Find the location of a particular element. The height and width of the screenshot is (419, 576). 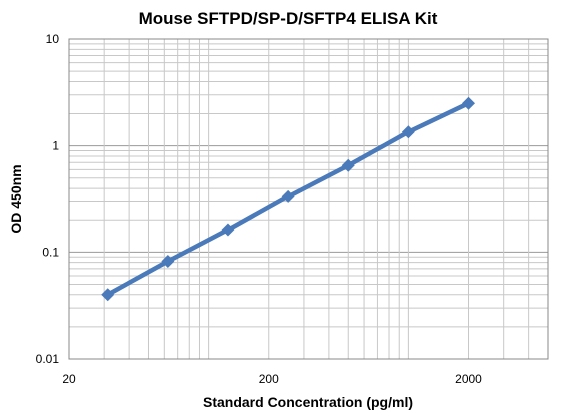

y-tick-label: 0.01 is located at coordinates (48, 359).